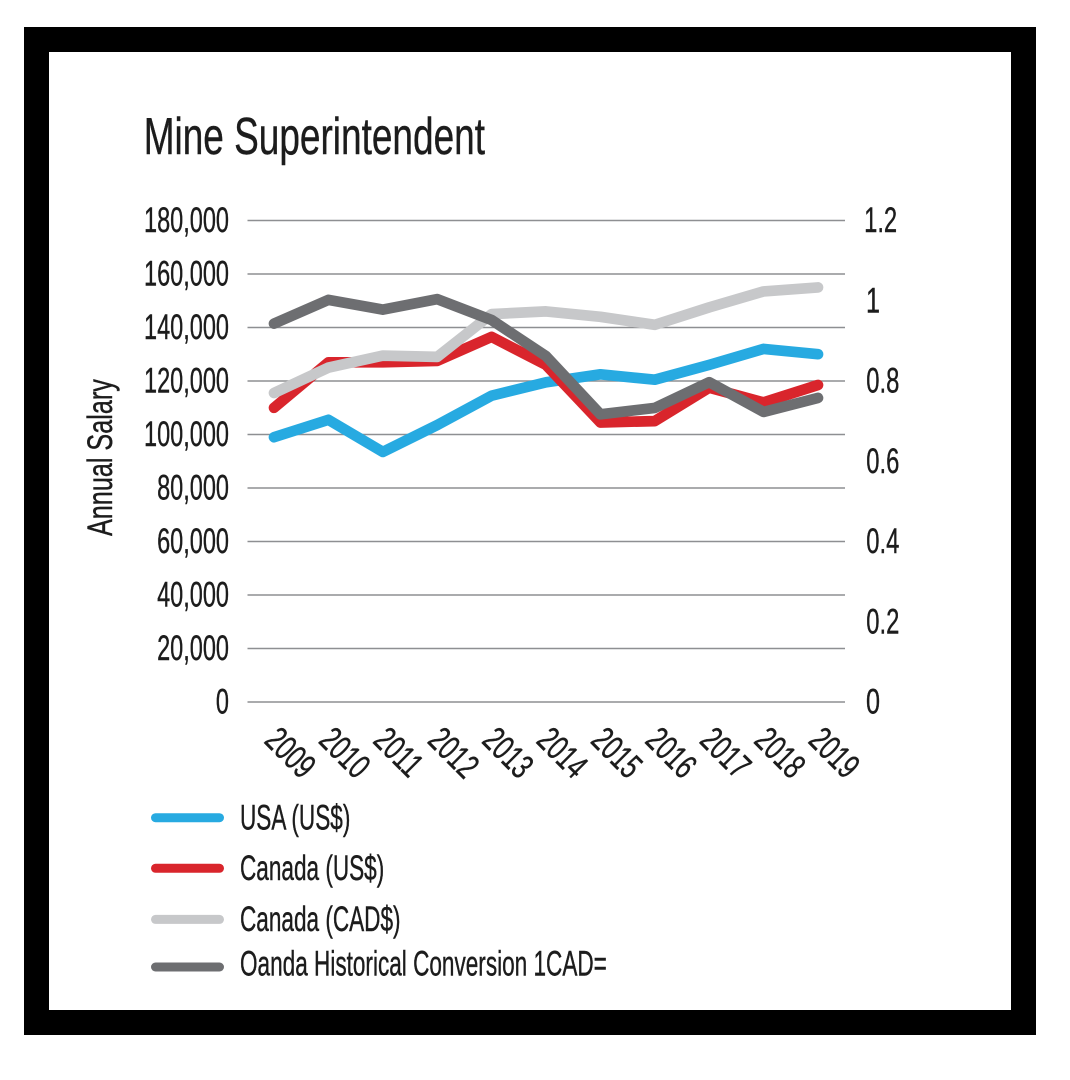 The image size is (1070, 1080). What do you see at coordinates (193, 648) in the screenshot?
I see `svg-text: 20,000` at bounding box center [193, 648].